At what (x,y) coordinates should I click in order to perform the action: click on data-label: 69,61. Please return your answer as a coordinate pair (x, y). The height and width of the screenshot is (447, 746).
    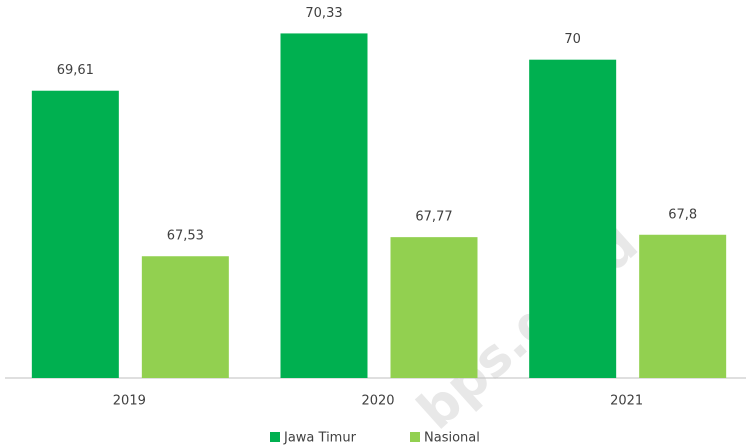
    Looking at the image, I should click on (75, 70).